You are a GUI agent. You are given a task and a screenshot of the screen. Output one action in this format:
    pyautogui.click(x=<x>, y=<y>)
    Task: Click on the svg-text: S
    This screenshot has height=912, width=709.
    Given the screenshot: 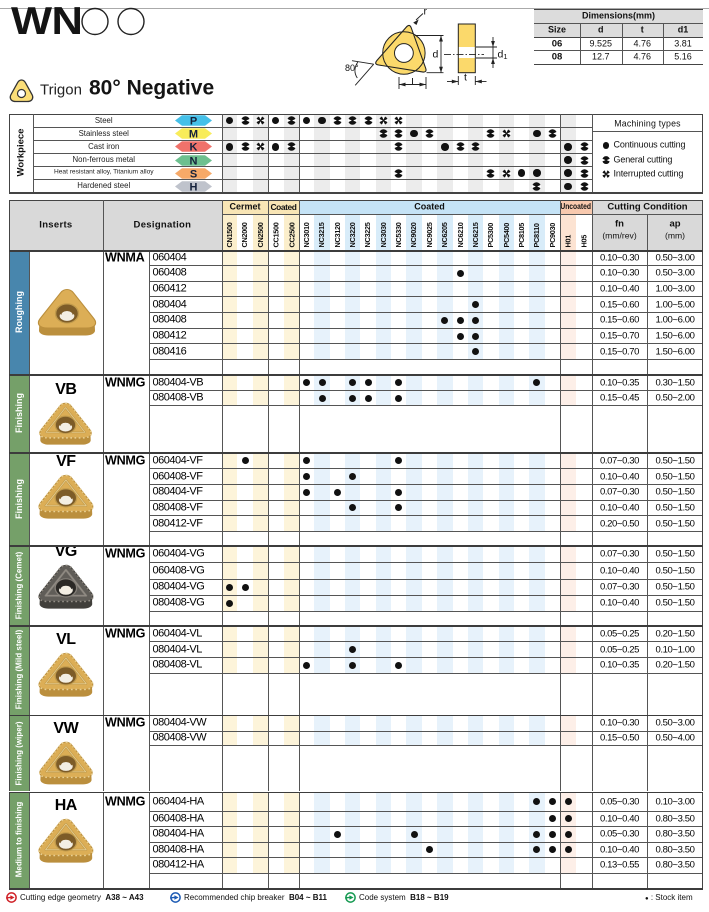 What is the action you would take?
    pyautogui.click(x=193, y=173)
    